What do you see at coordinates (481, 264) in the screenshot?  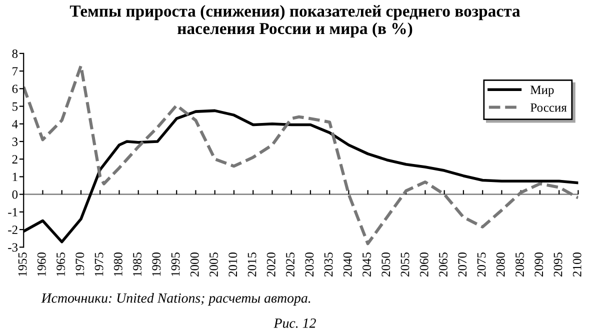 I see `x-tick-label: 2075` at bounding box center [481, 264].